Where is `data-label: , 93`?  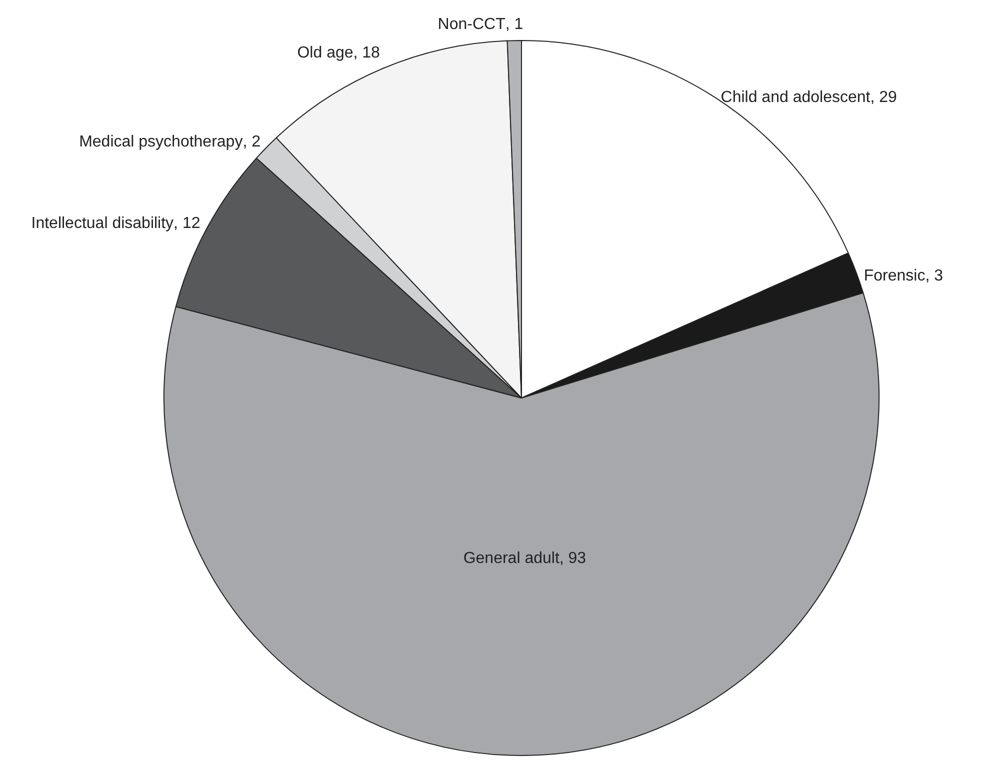 data-label: , 93 is located at coordinates (572, 559).